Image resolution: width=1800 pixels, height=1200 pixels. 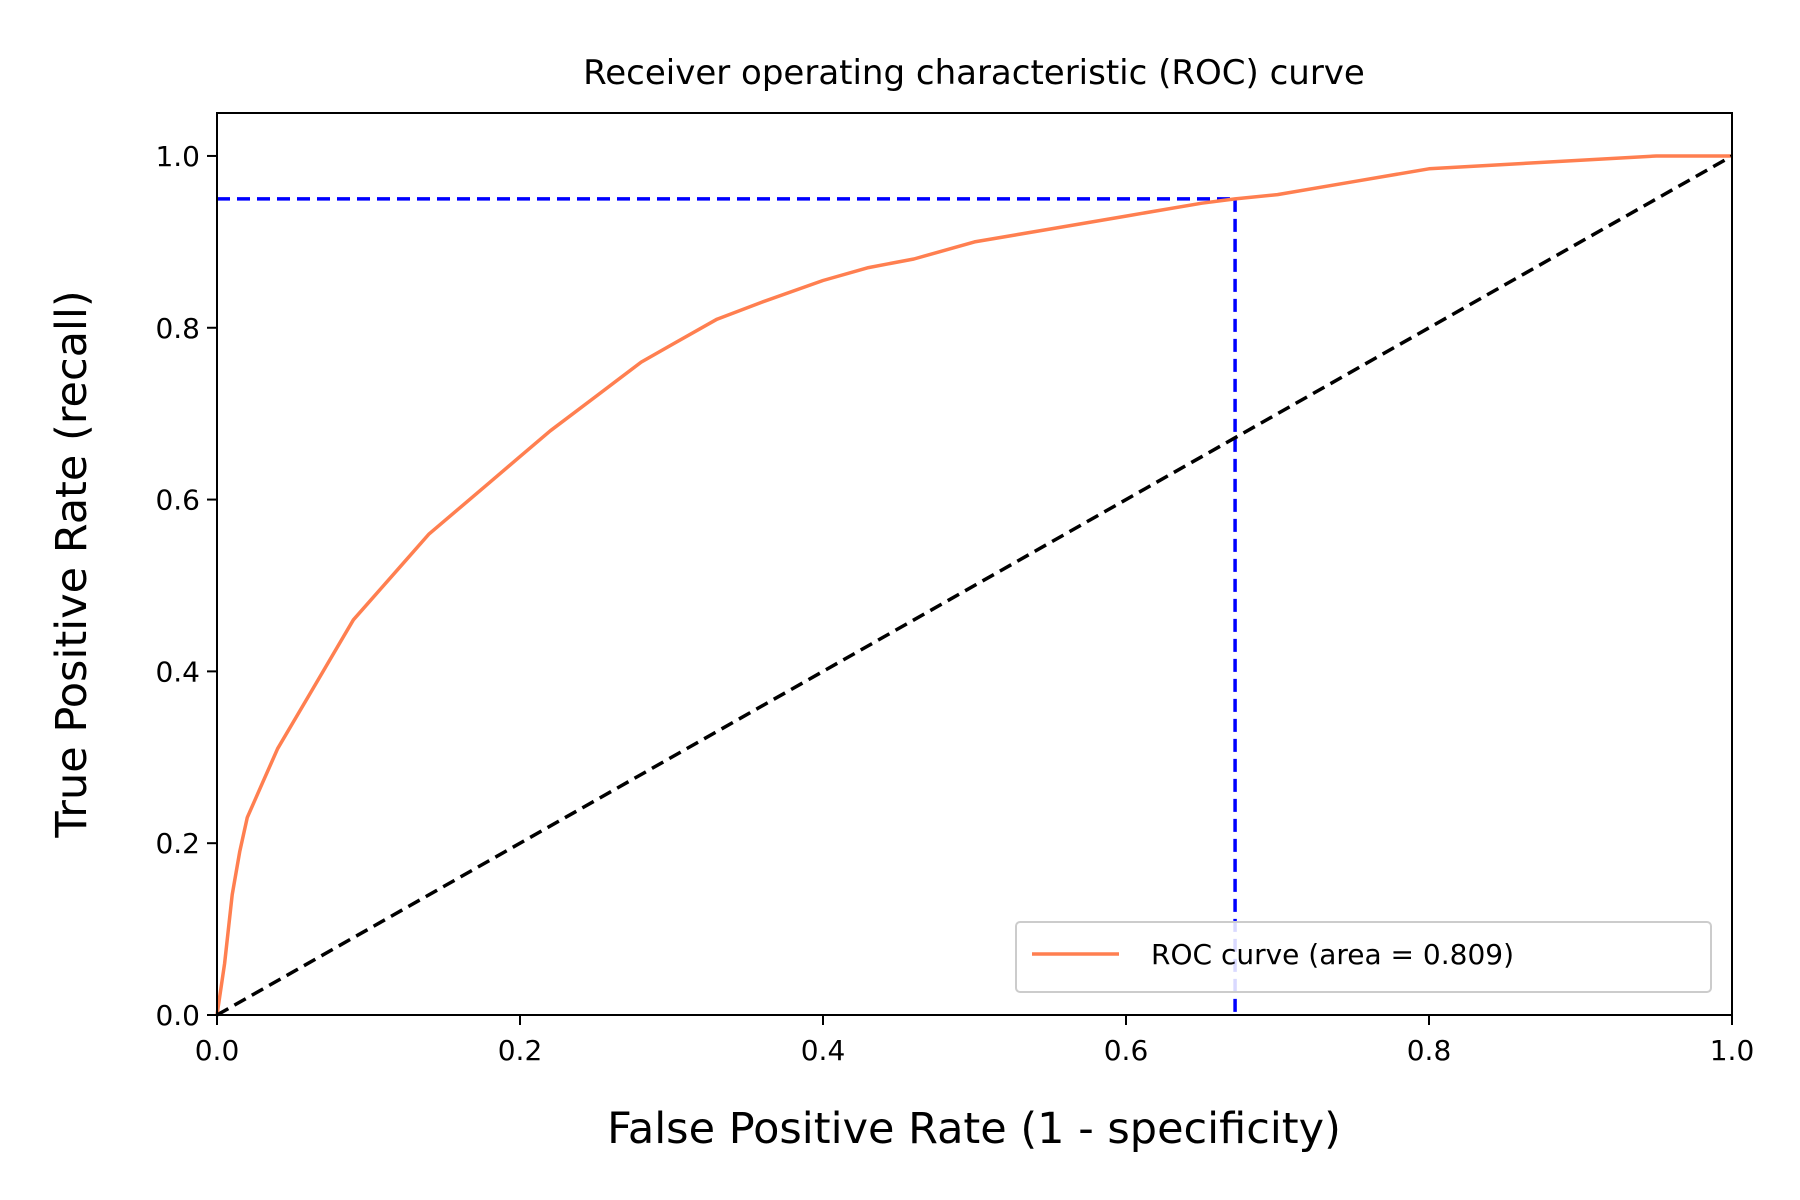 What do you see at coordinates (177, 843) in the screenshot?
I see `y-tick-label: 0.2` at bounding box center [177, 843].